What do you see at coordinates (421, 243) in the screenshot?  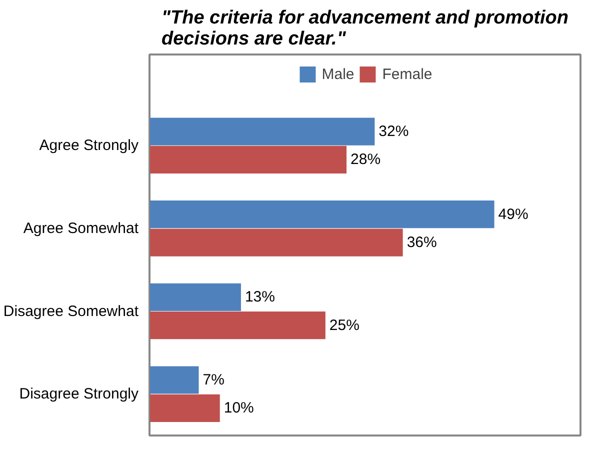 I see `data-label: 36%` at bounding box center [421, 243].